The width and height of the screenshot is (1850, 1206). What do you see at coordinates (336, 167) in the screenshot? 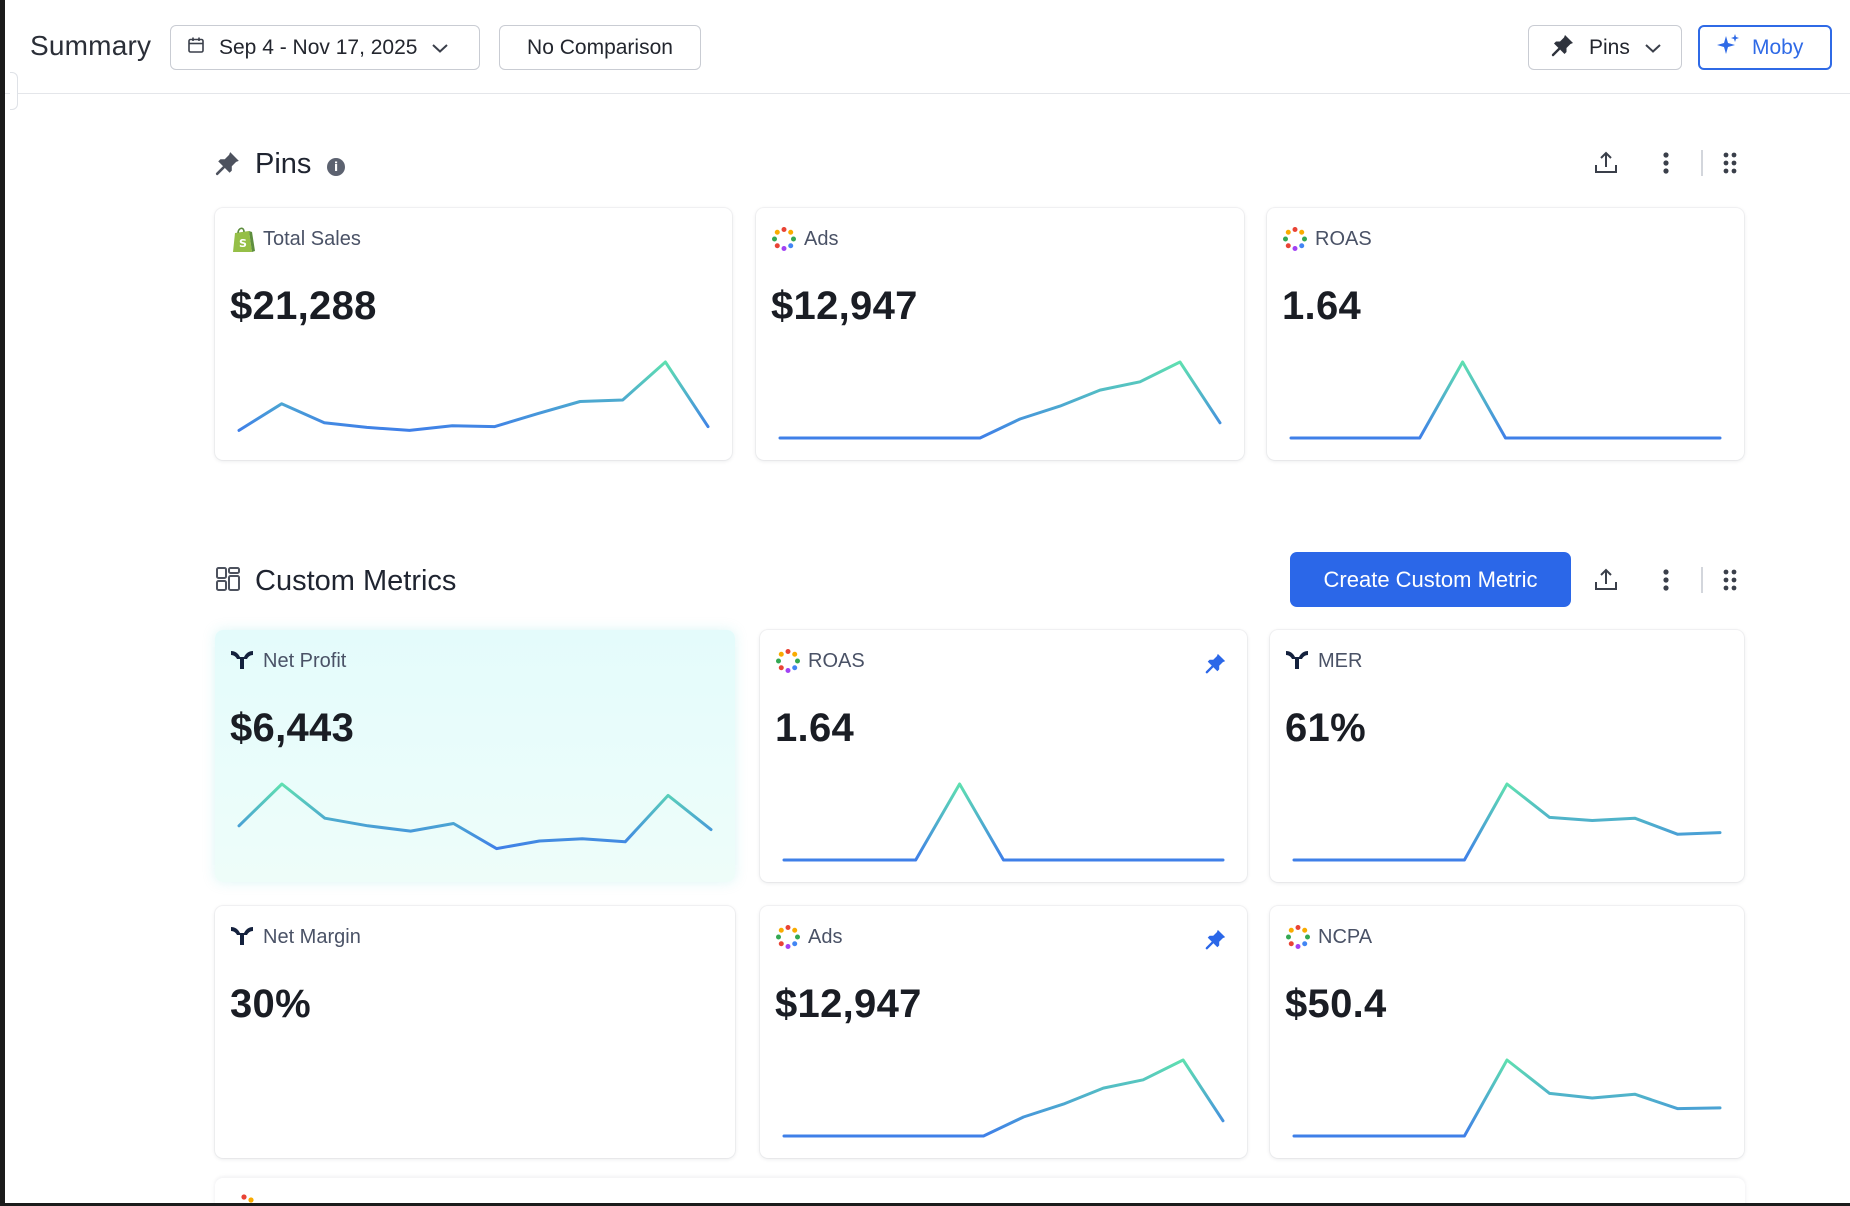
I see `info-icon: i` at bounding box center [336, 167].